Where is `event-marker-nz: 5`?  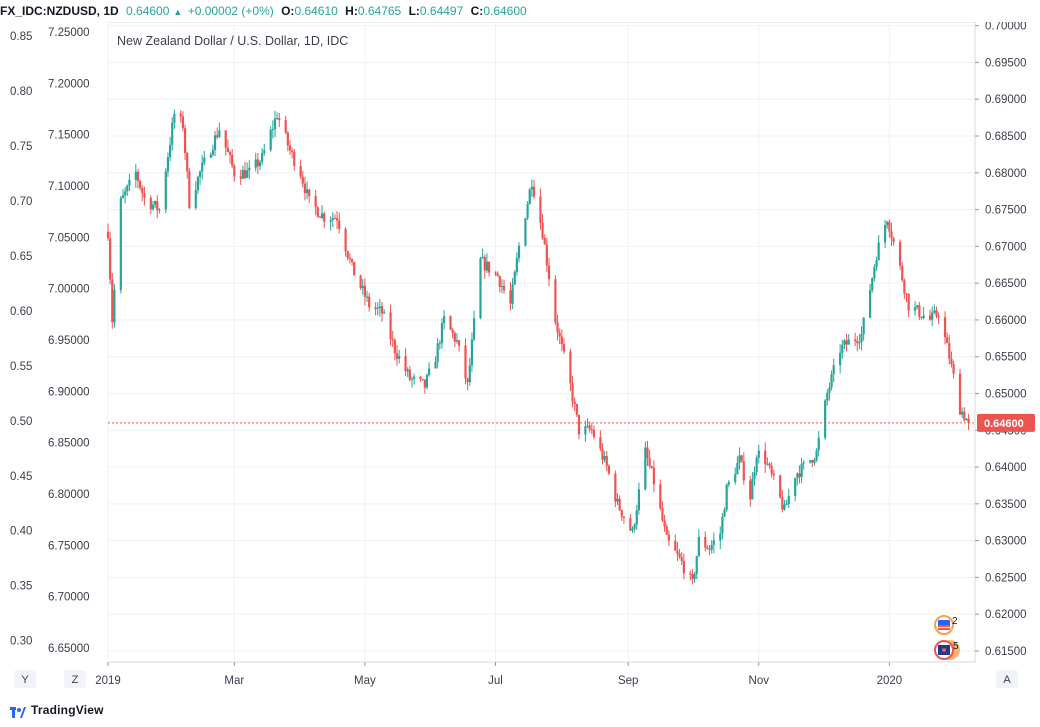 event-marker-nz: 5 is located at coordinates (947, 650).